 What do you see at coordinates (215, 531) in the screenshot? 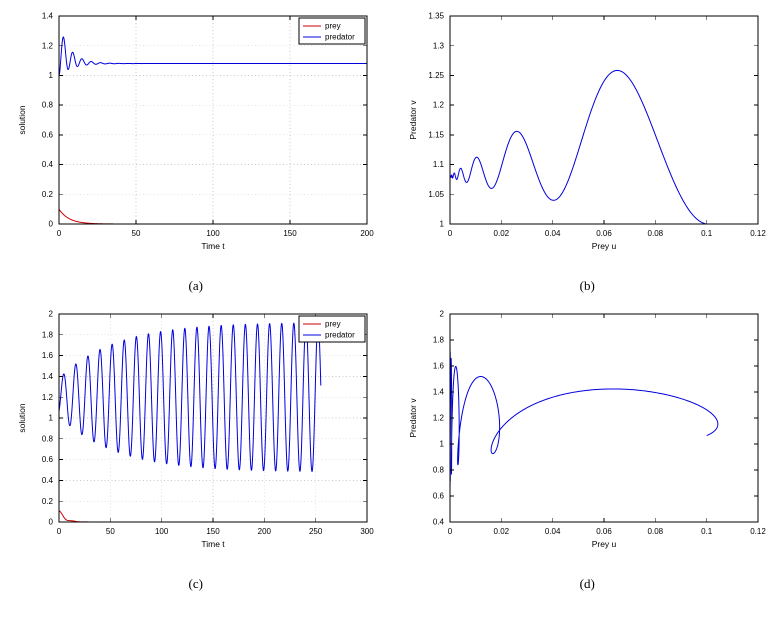
I see `x-tick-labels: 0 50 100 150 200 250 300` at bounding box center [215, 531].